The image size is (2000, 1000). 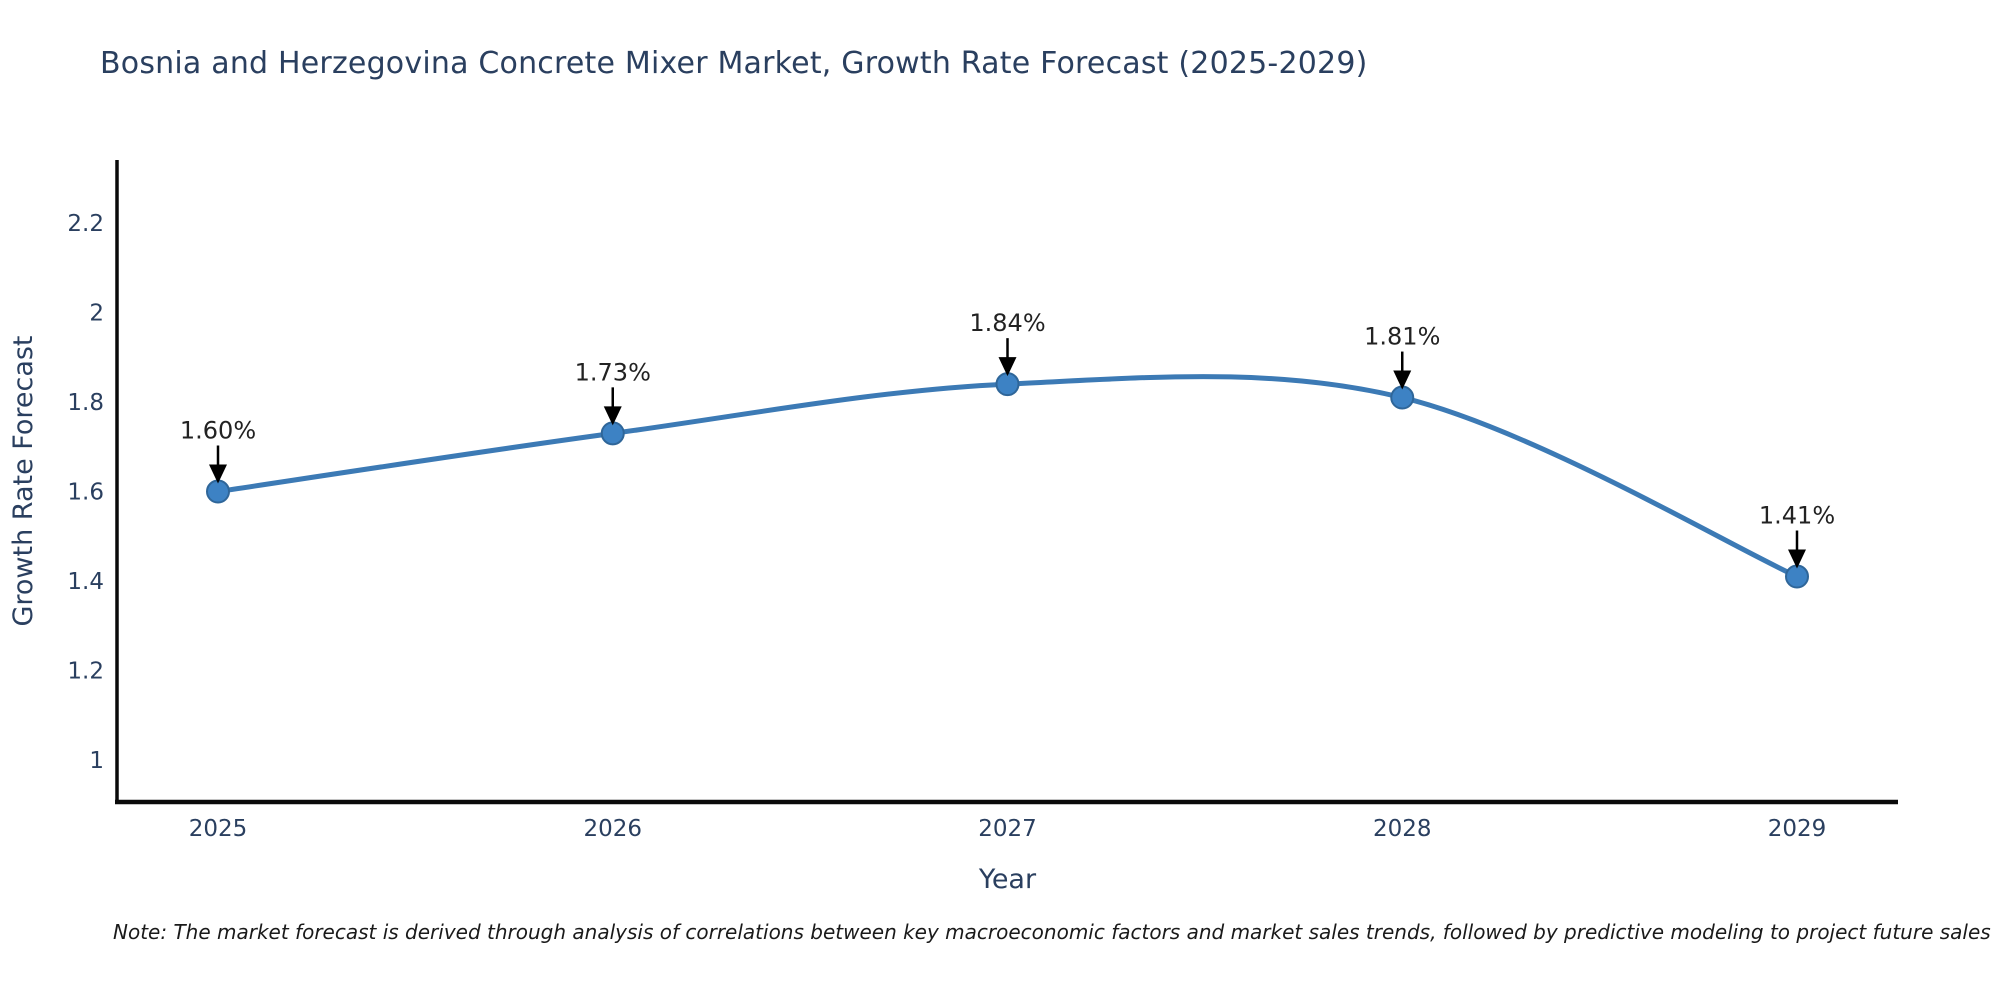 What do you see at coordinates (85, 224) in the screenshot?
I see `y-tick-label: 2.2` at bounding box center [85, 224].